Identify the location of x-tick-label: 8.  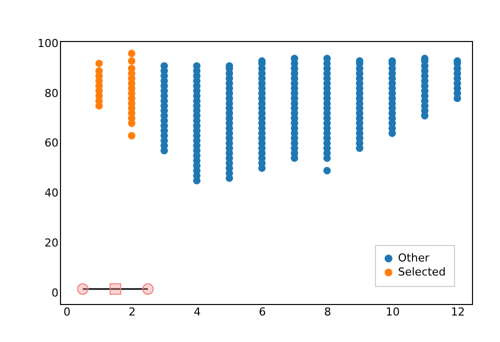
(328, 312).